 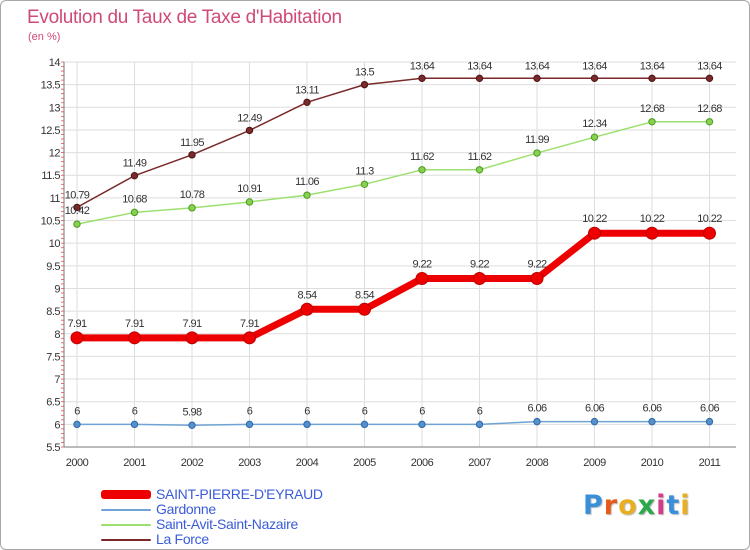 What do you see at coordinates (231, 509) in the screenshot?
I see `legend-item: Gardonne` at bounding box center [231, 509].